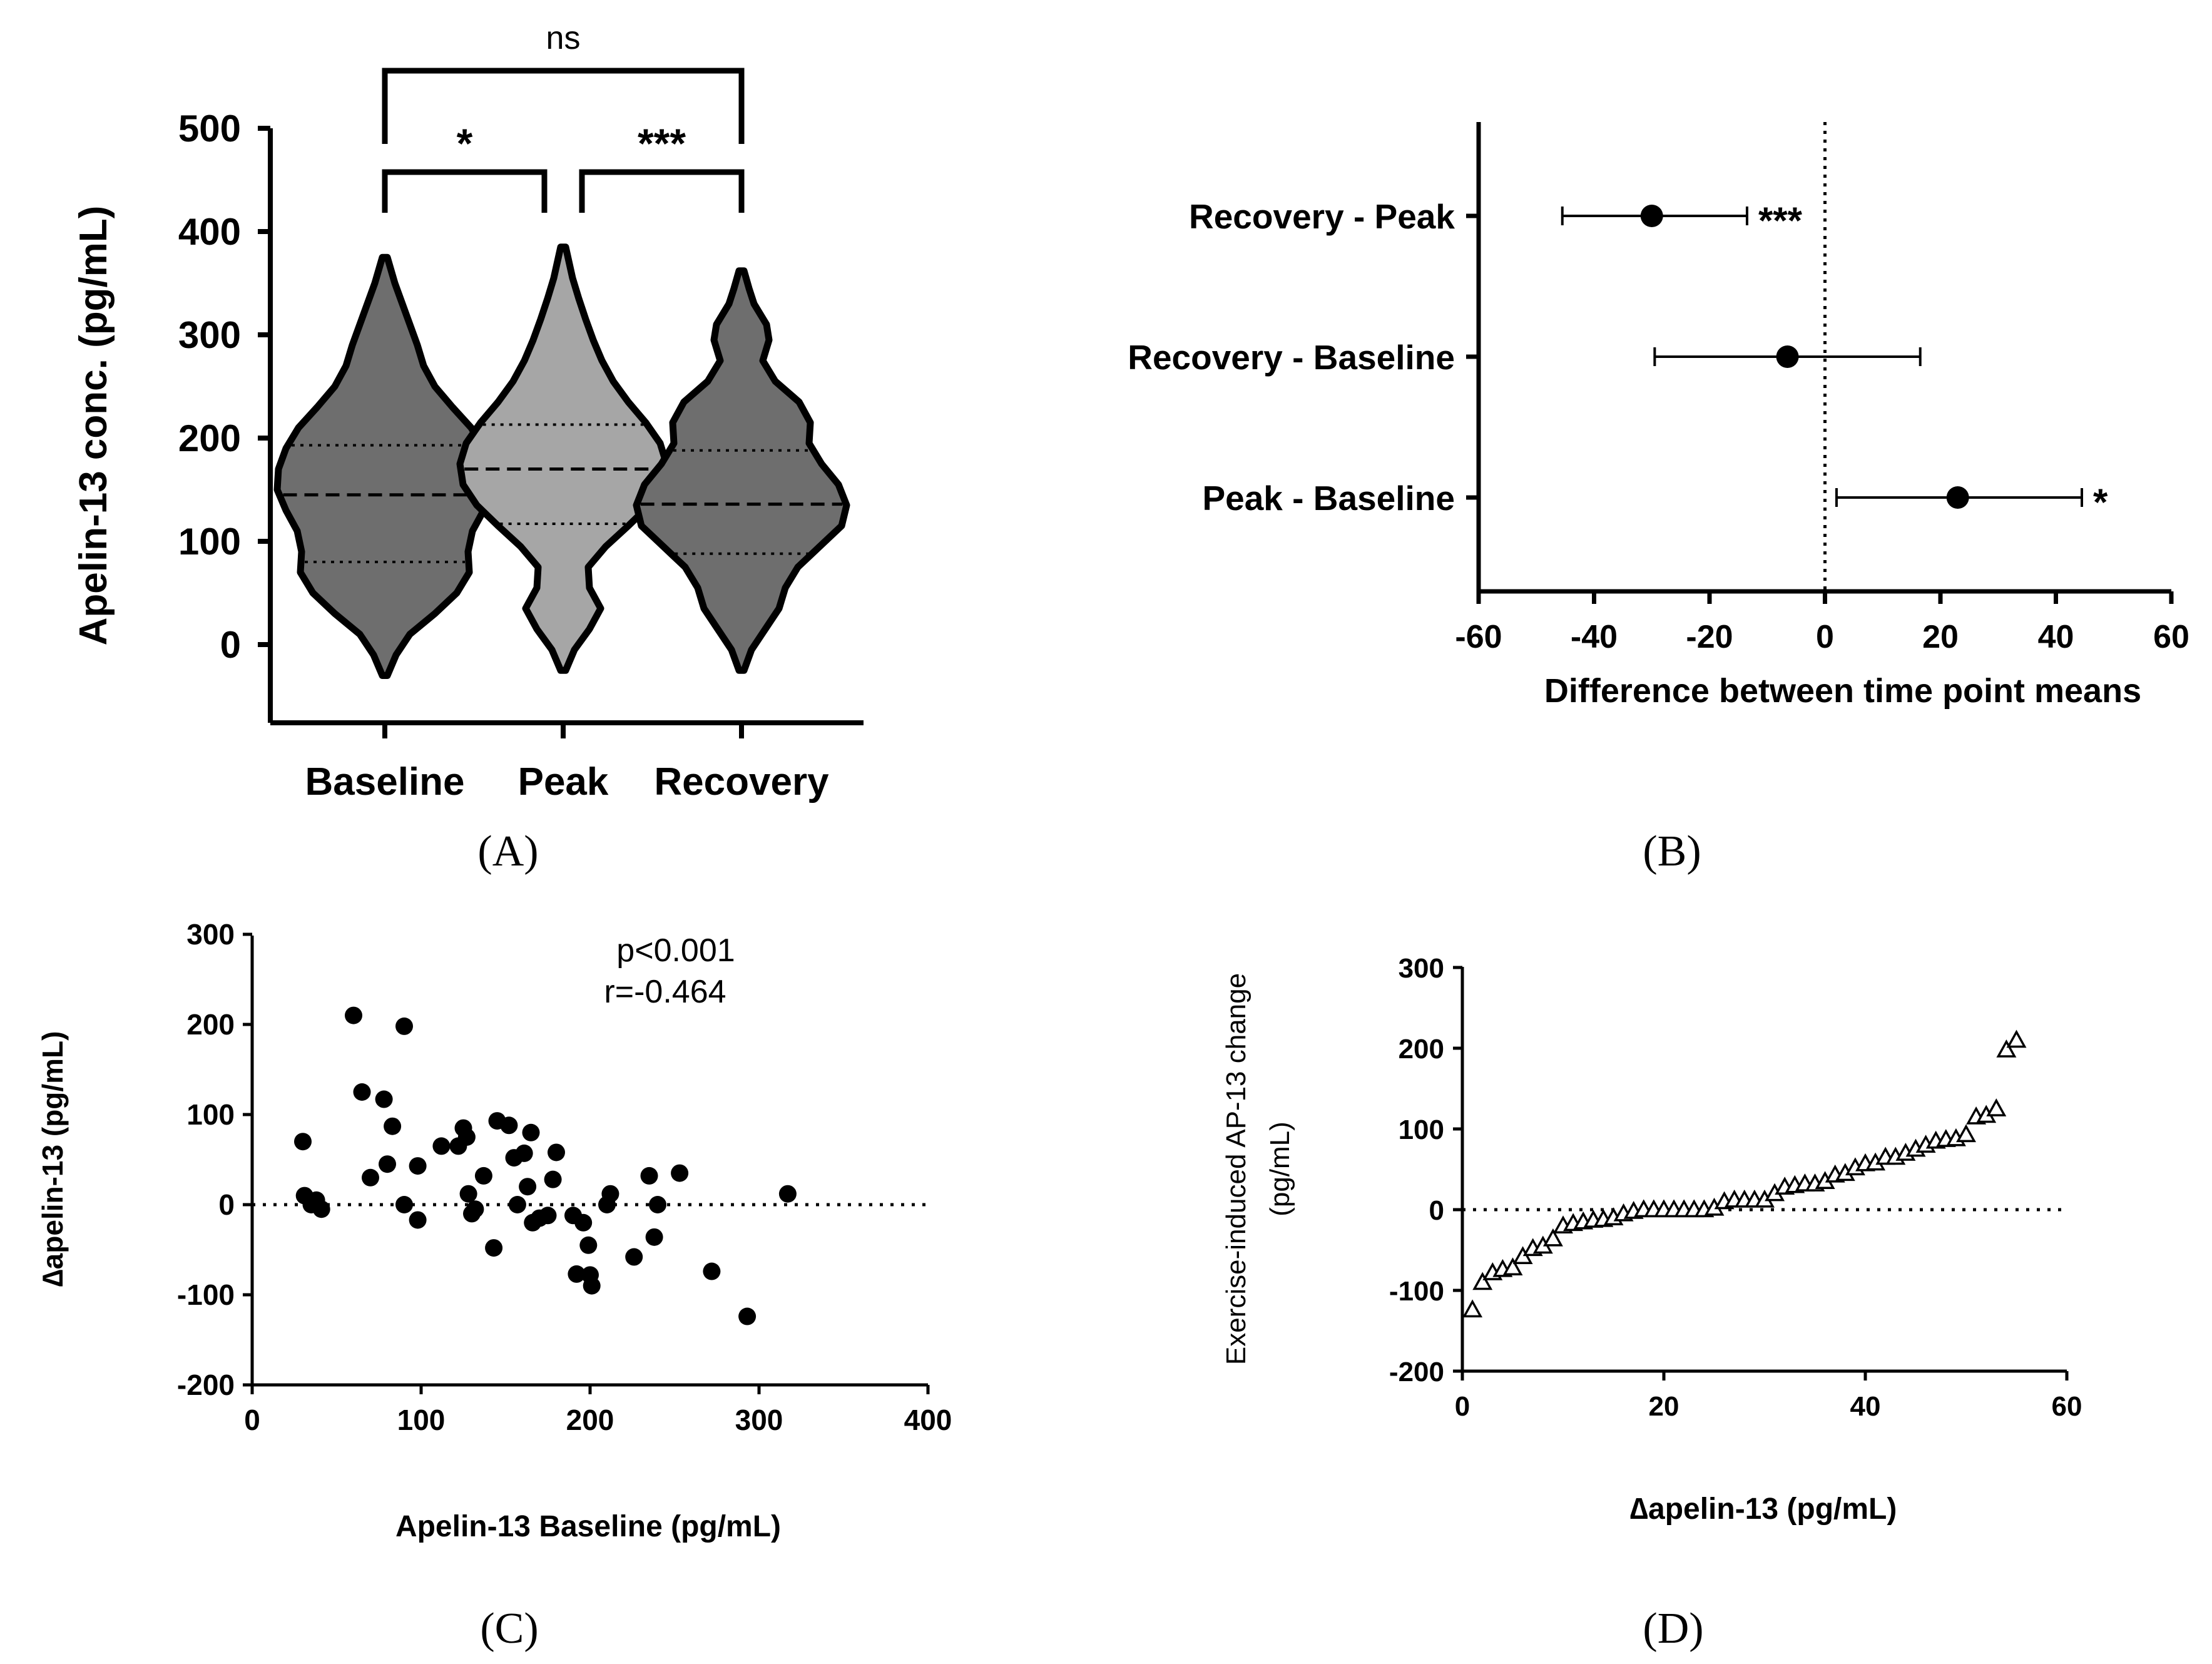 Image resolution: width=2212 pixels, height=1664 pixels. I want to click on panel-c-x-tick-label: 400, so click(928, 1420).